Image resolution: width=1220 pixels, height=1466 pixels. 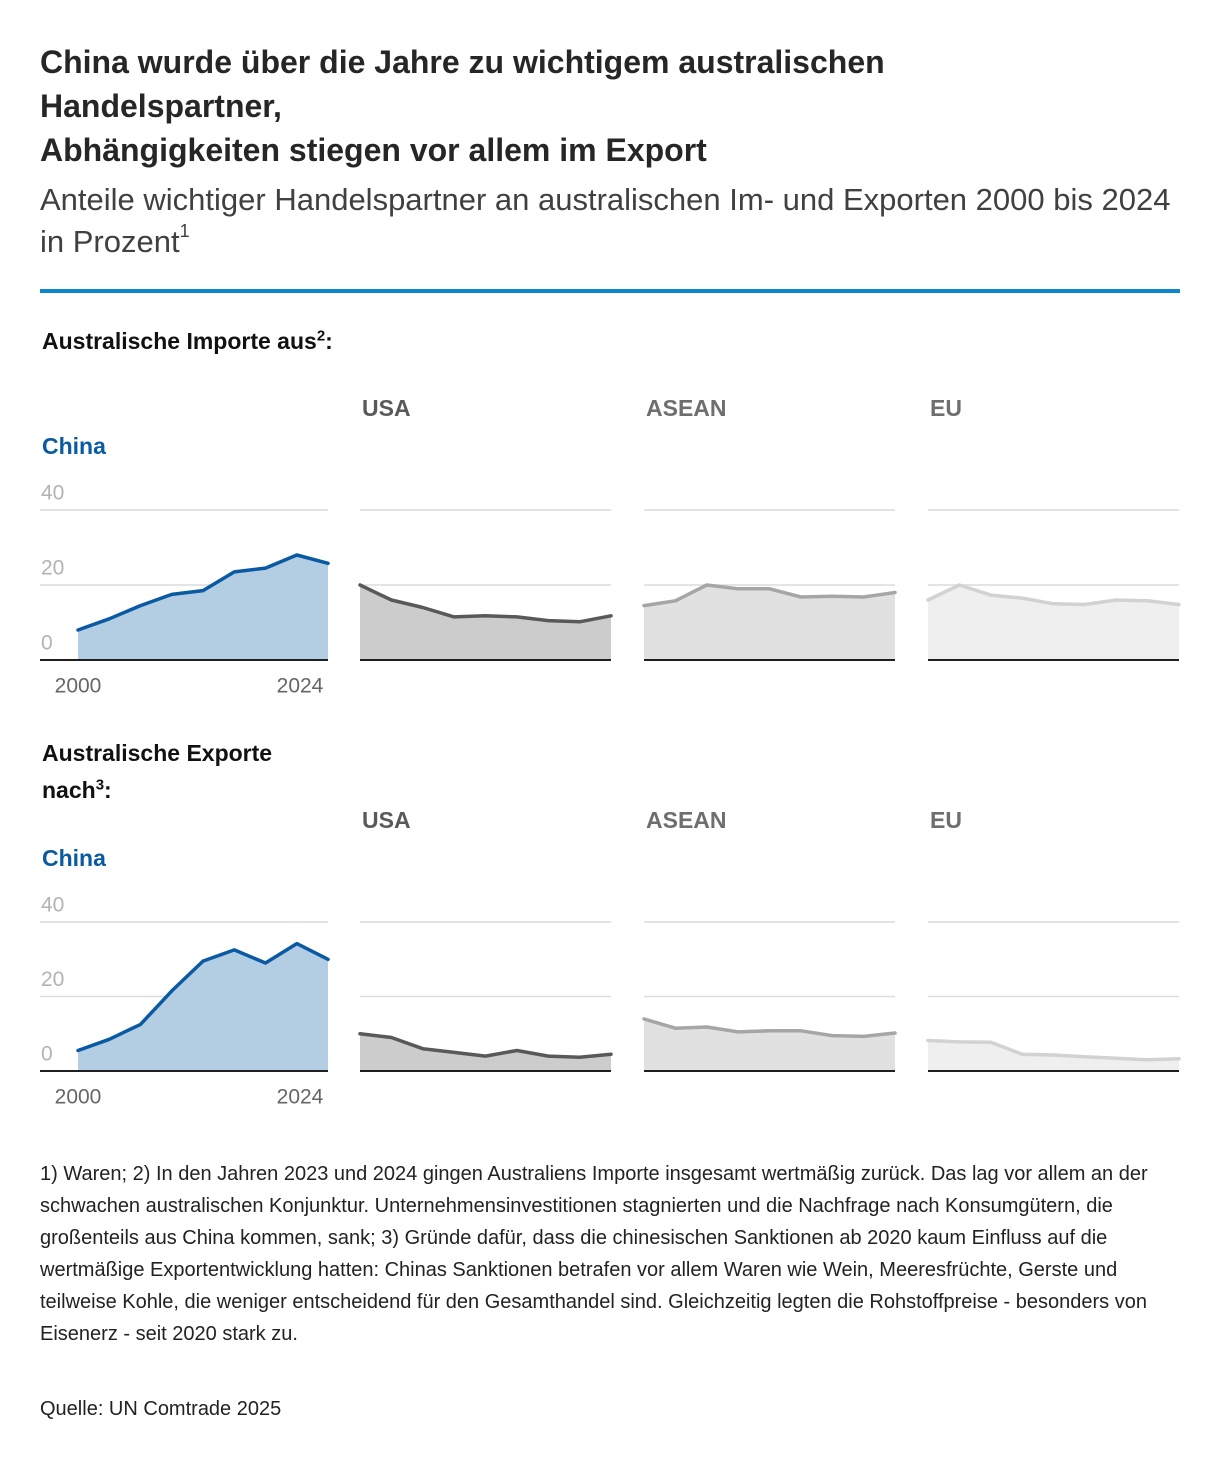 I want to click on source-note: Quelle: UN Comtrade 2025, so click(x=161, y=1409).